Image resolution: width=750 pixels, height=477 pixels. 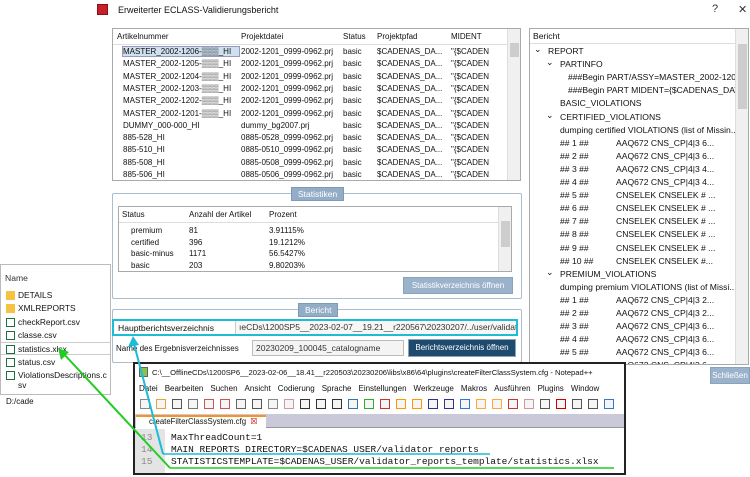 What do you see at coordinates (433, 388) in the screenshot?
I see `menu-item: Werkzeuge` at bounding box center [433, 388].